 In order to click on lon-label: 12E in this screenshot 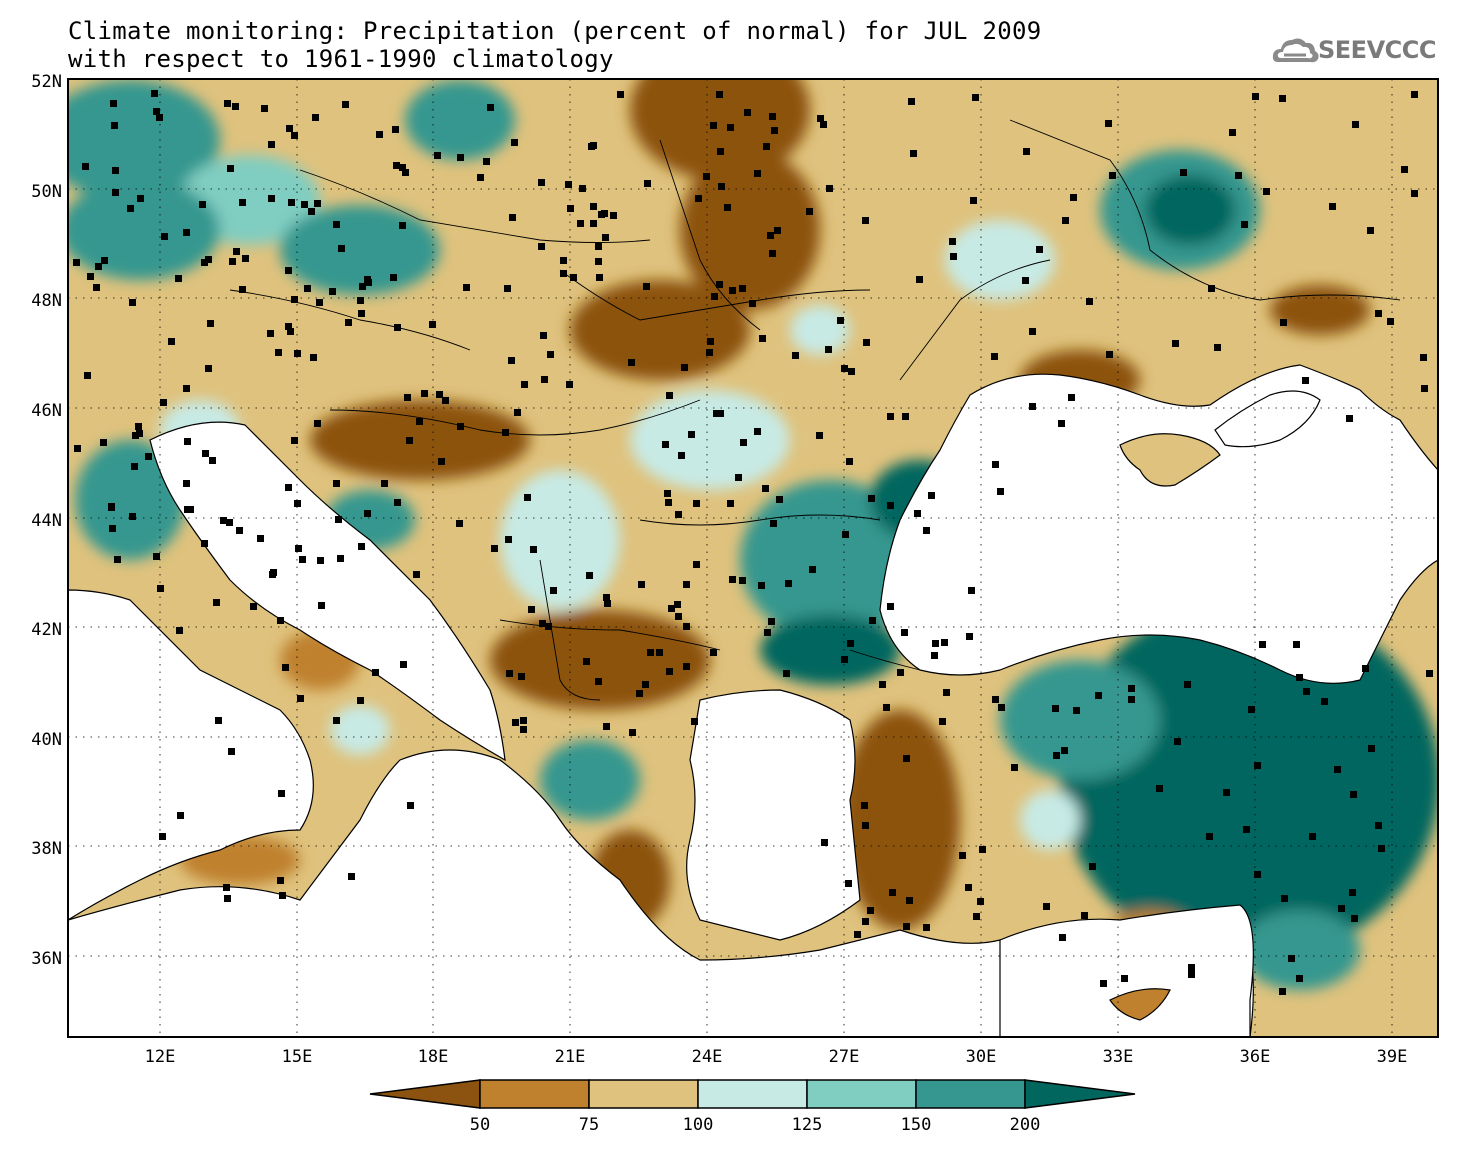, I will do `click(160, 1057)`.